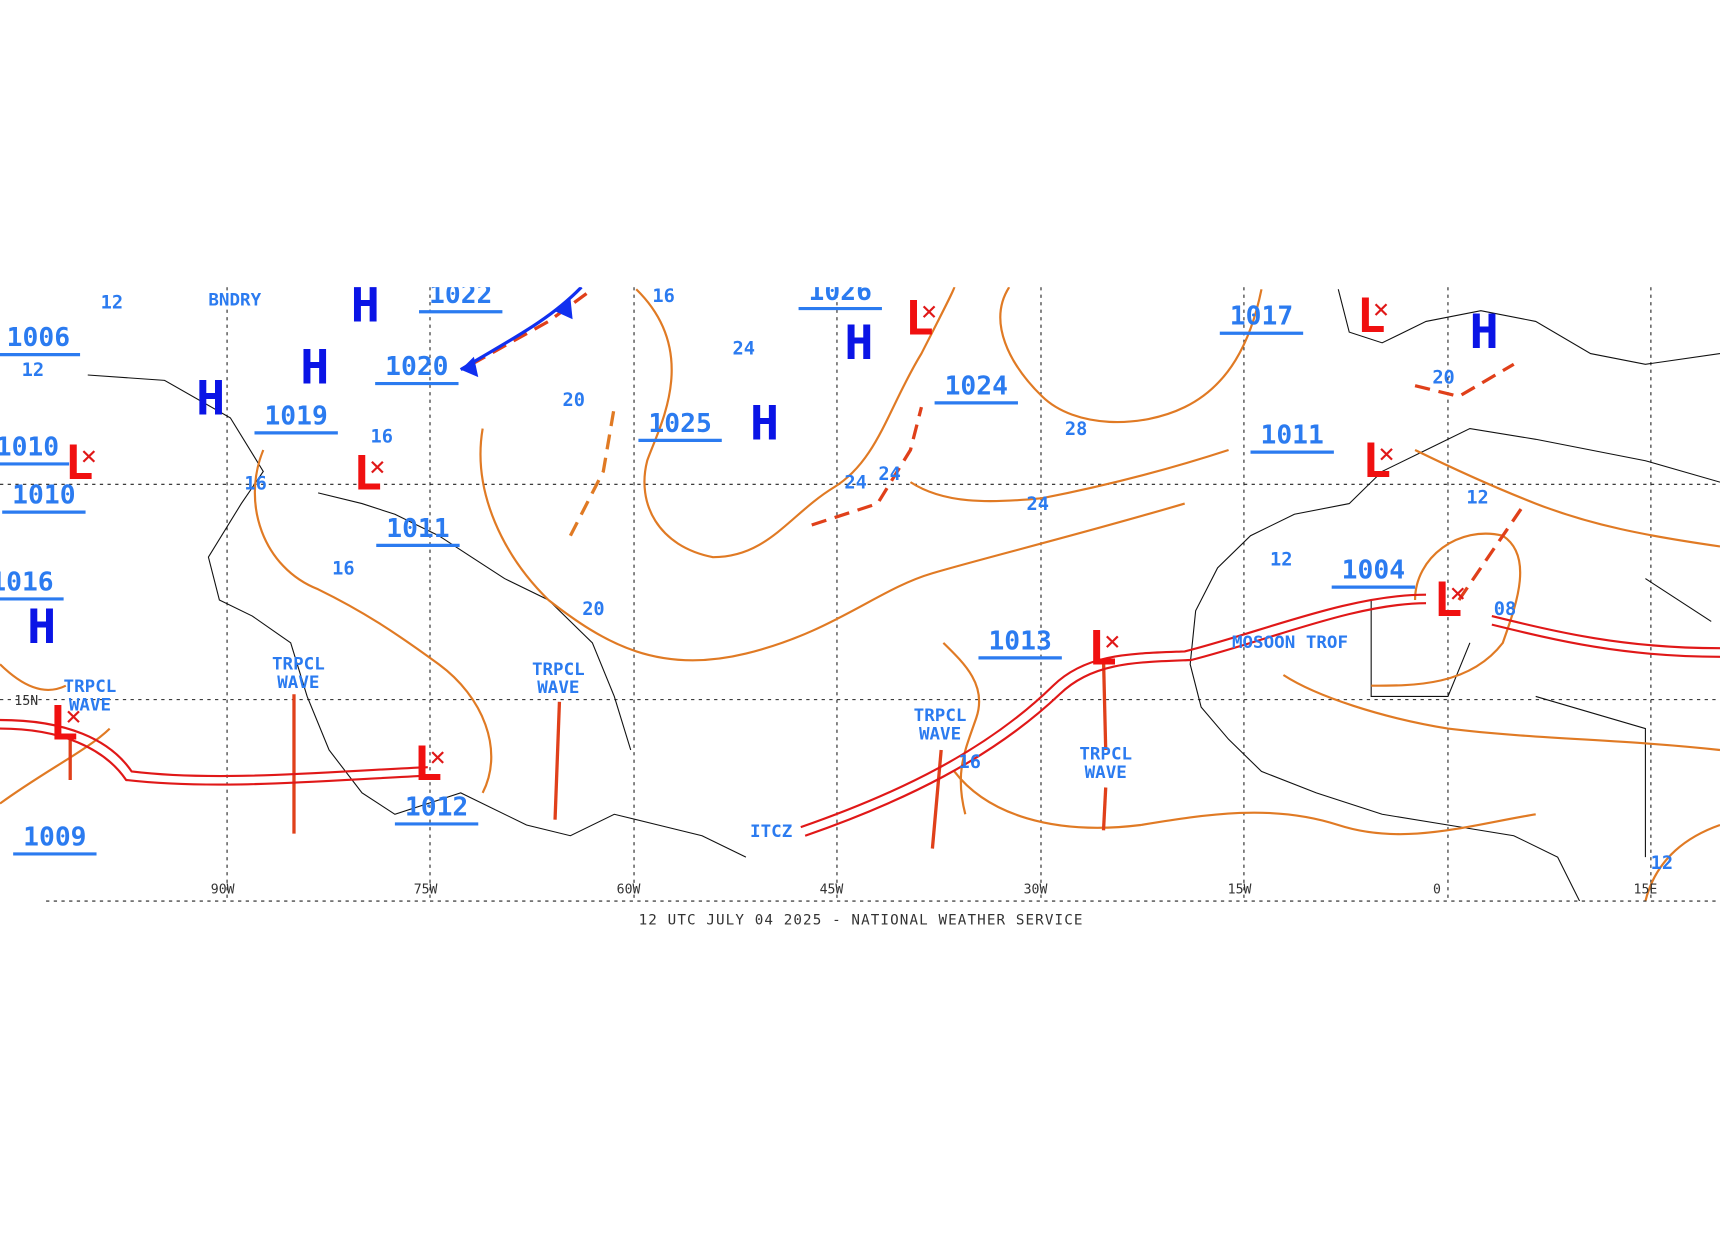 The height and width of the screenshot is (1260, 1720). I want to click on pressure-label: 1009, so click(54, 838).